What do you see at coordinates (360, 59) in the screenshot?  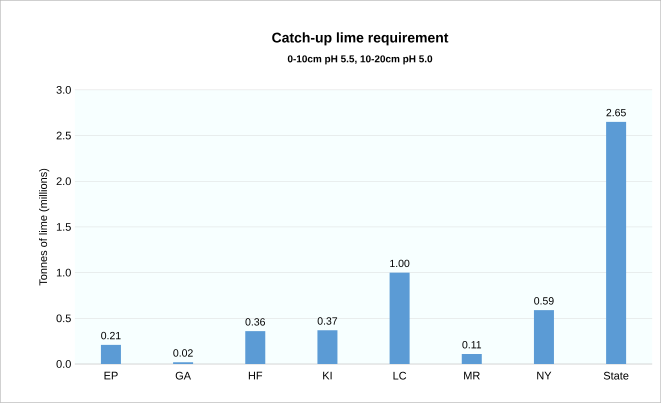 I see `chart-subtitle: 0-10cm pH 5.5, 10-20cm pH 5.0` at bounding box center [360, 59].